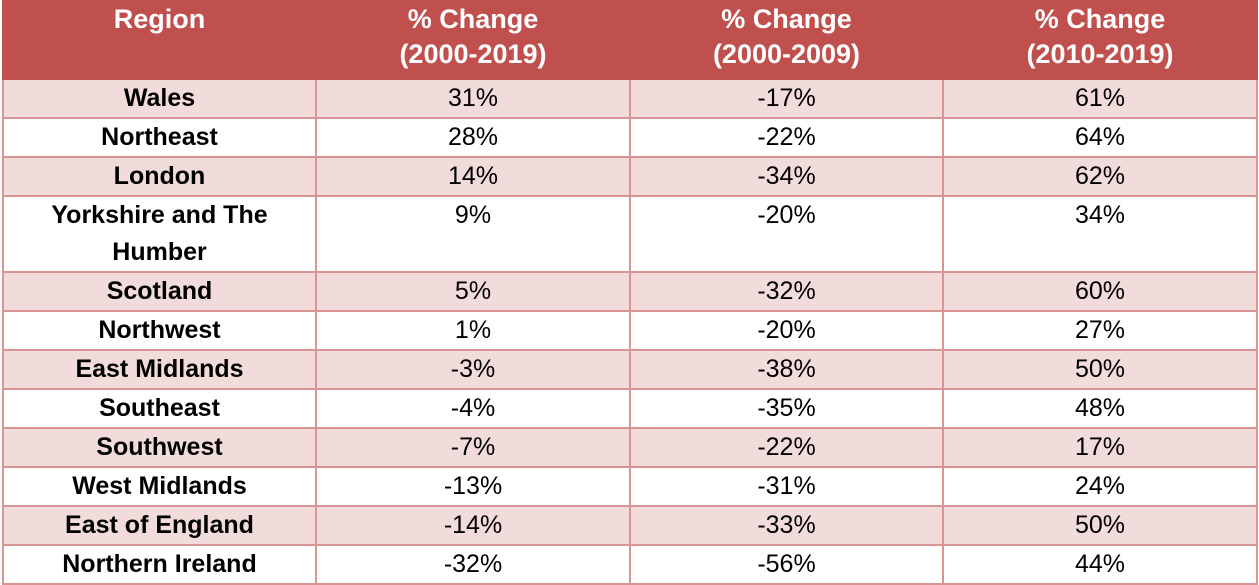 The height and width of the screenshot is (585, 1259). Describe the element at coordinates (1100, 330) in the screenshot. I see `cell-change-2010-2019: 27%` at that location.